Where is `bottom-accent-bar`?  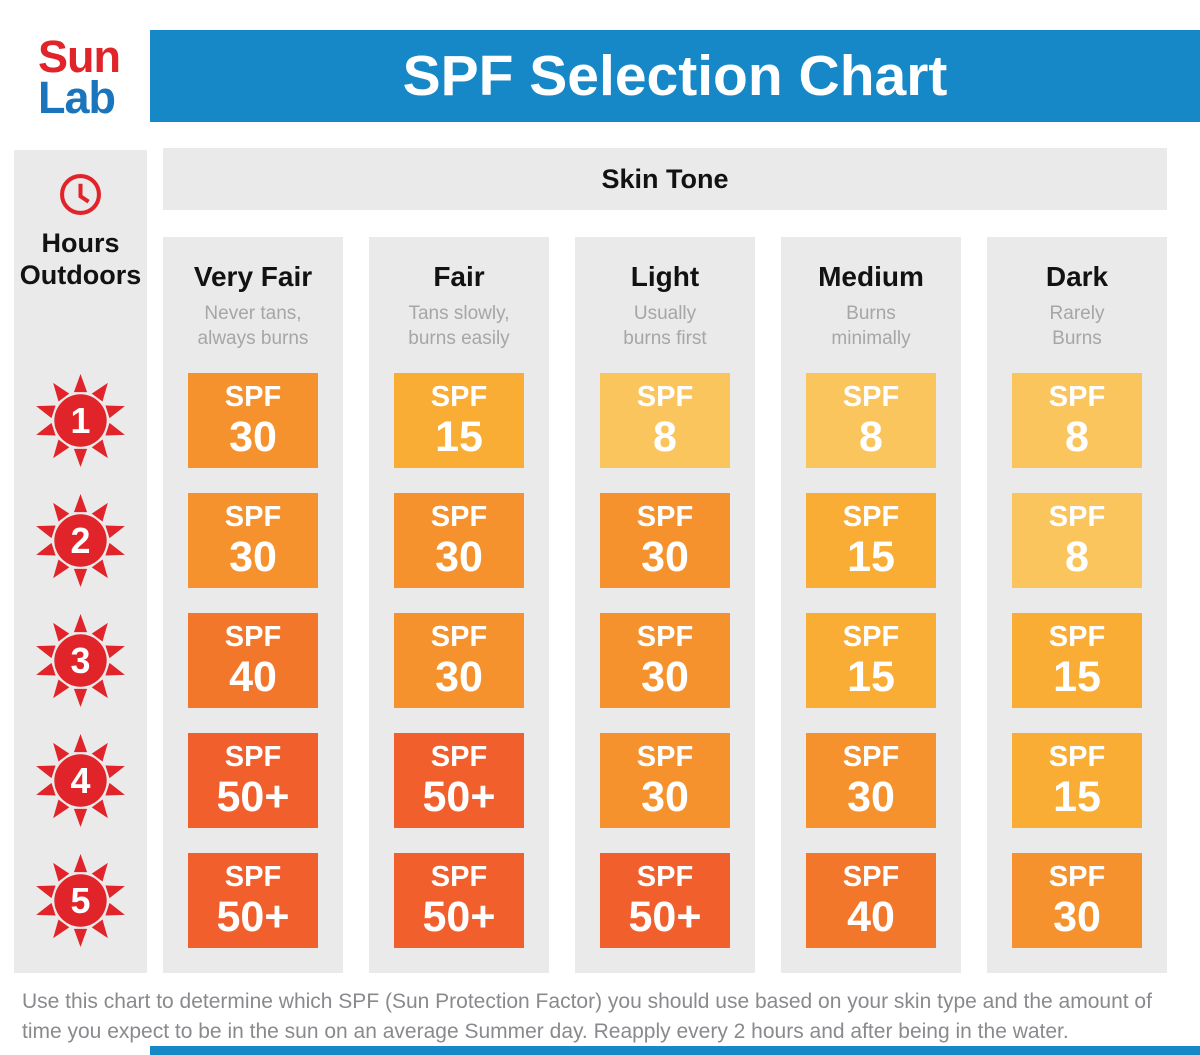 bottom-accent-bar is located at coordinates (675, 1050).